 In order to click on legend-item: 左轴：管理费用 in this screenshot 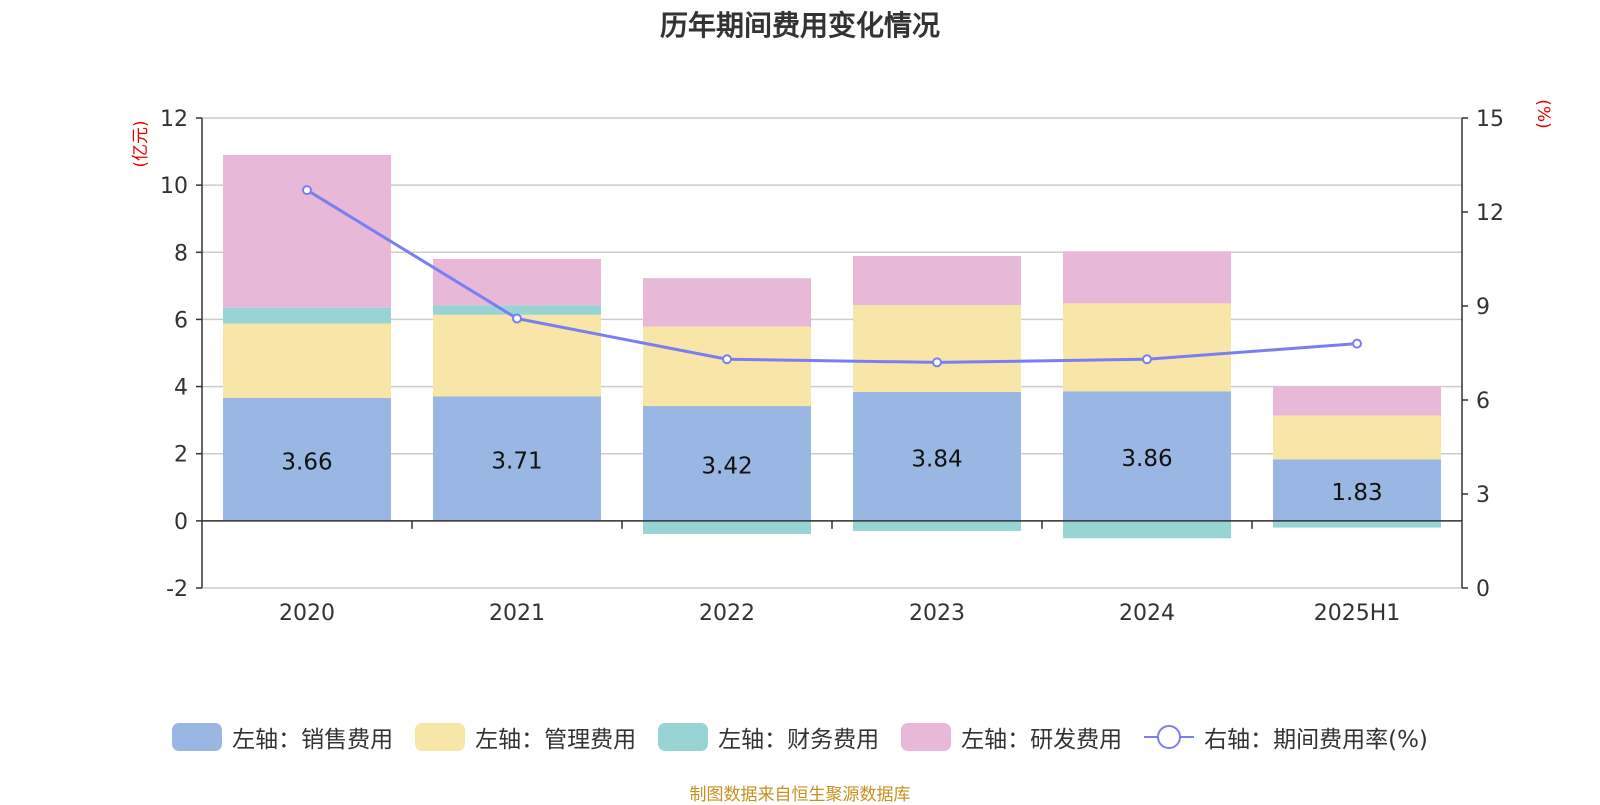, I will do `click(525, 737)`.